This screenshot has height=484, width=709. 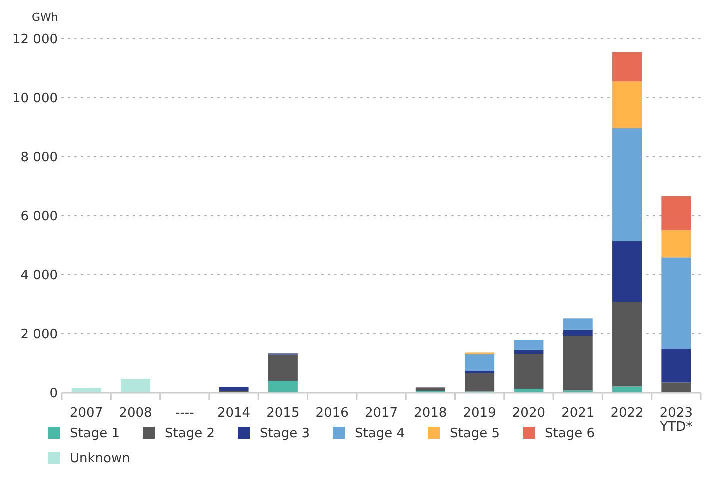 What do you see at coordinates (431, 413) in the screenshot?
I see `x-tick-label: 2018` at bounding box center [431, 413].